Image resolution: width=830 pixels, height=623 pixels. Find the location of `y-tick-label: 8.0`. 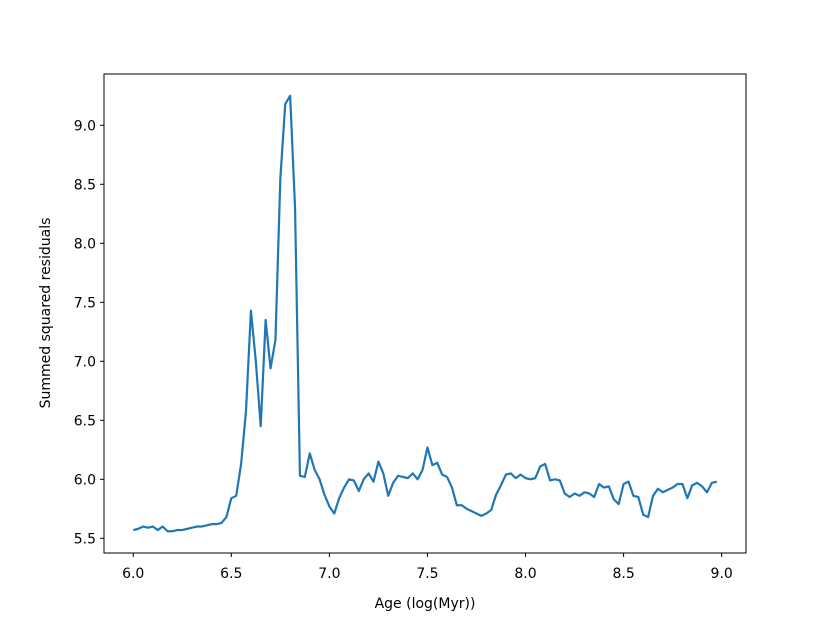

y-tick-label: 8.0 is located at coordinates (85, 244).